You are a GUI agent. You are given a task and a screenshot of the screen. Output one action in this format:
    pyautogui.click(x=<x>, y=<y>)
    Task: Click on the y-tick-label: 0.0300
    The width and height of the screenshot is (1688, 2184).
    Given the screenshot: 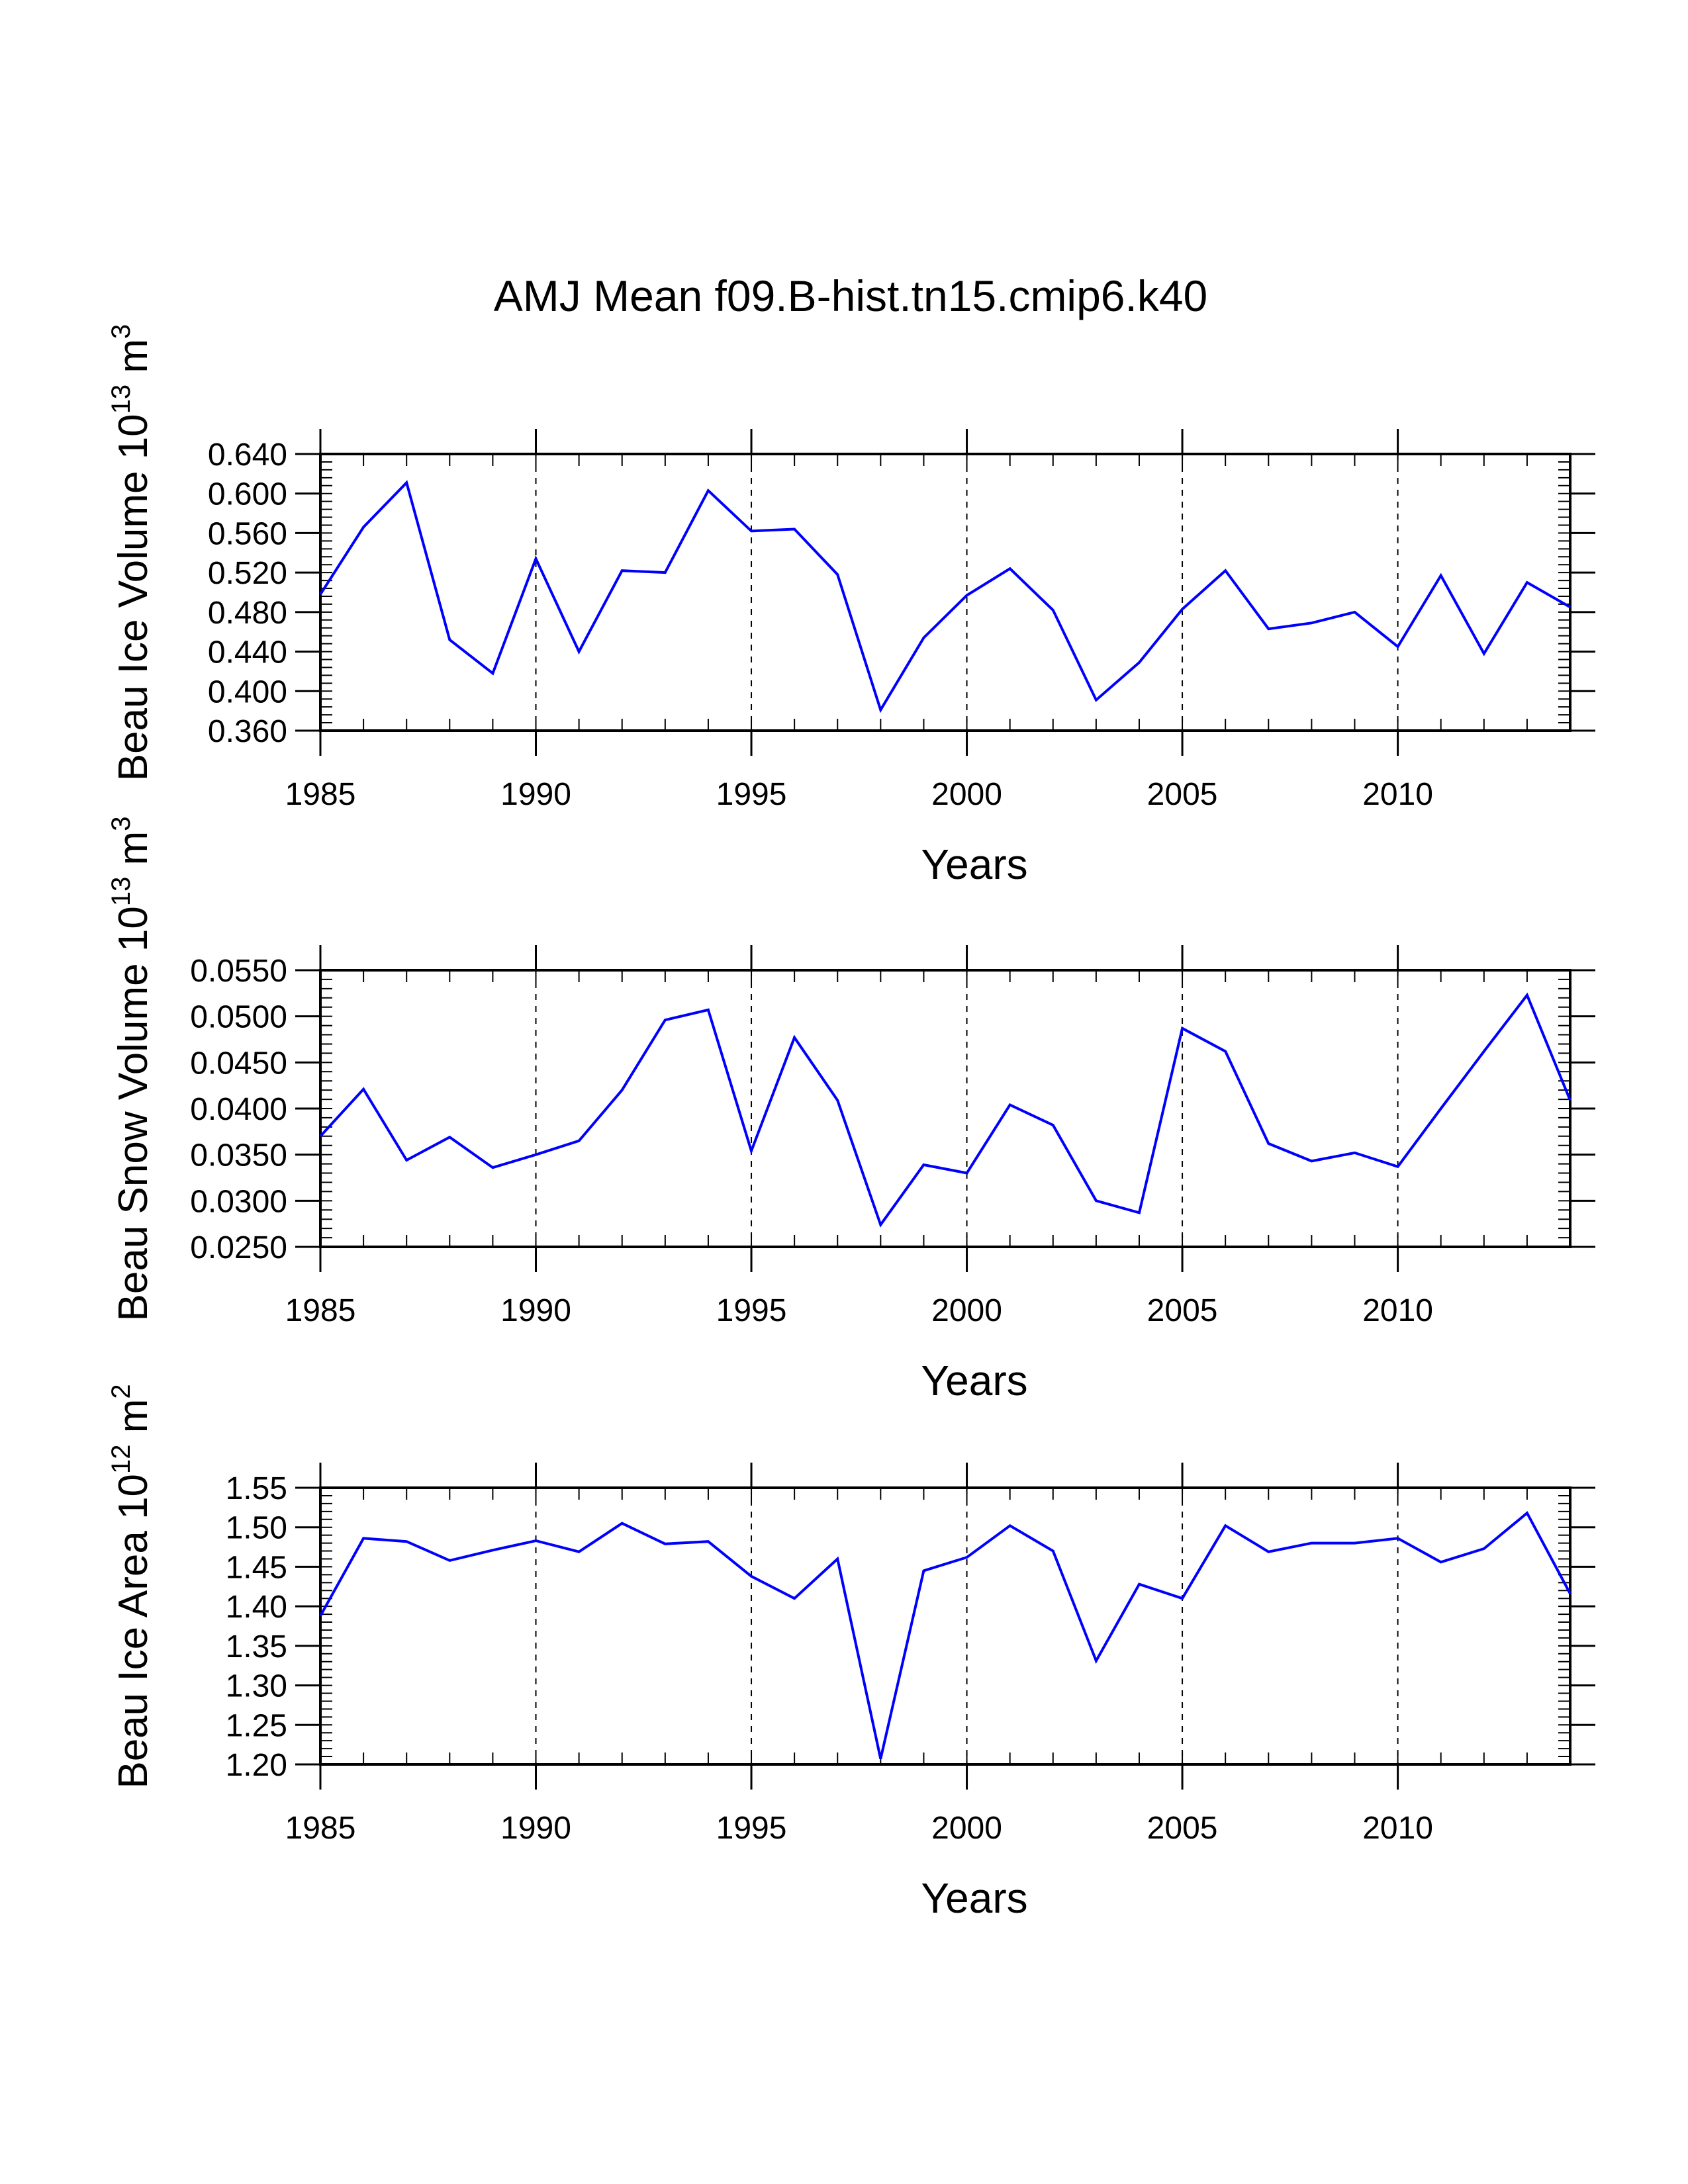 What is the action you would take?
    pyautogui.click(x=238, y=1201)
    